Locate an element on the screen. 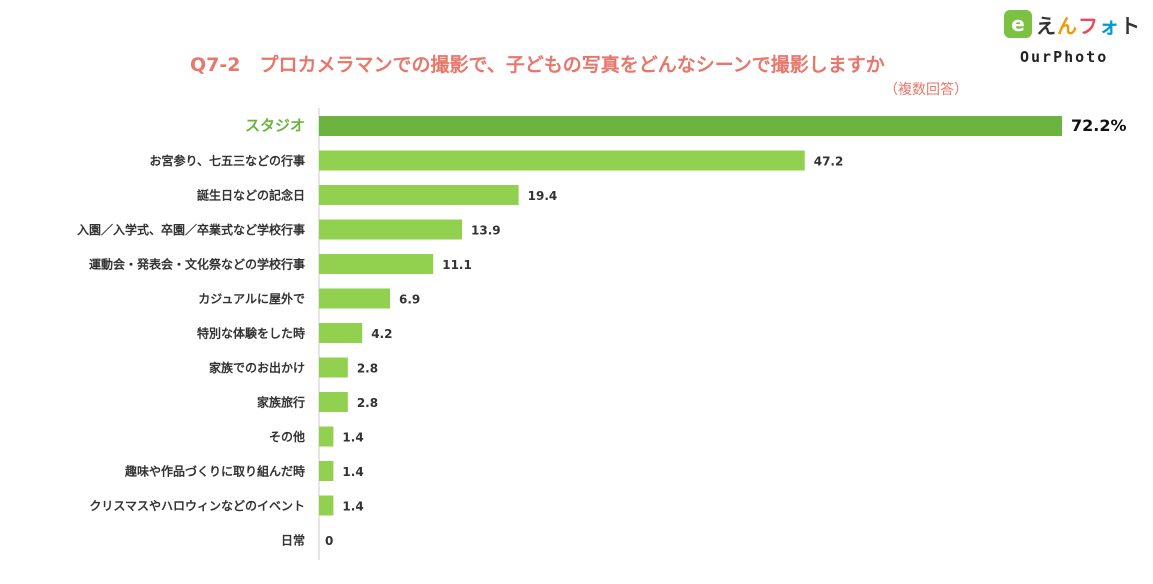  data-label: 4.2 is located at coordinates (381, 334).